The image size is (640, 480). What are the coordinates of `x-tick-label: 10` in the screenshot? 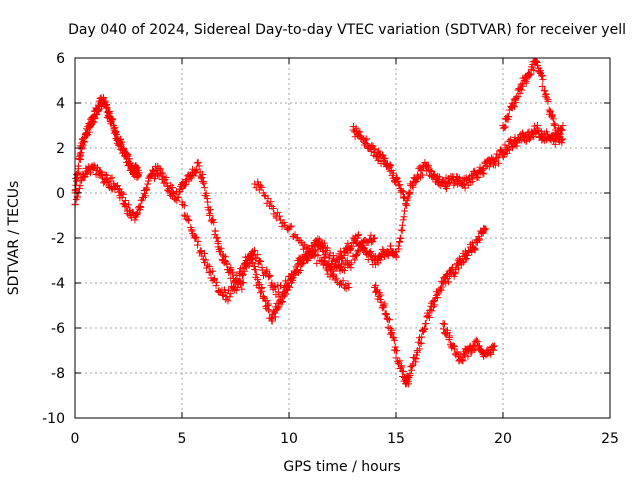 It's located at (289, 439).